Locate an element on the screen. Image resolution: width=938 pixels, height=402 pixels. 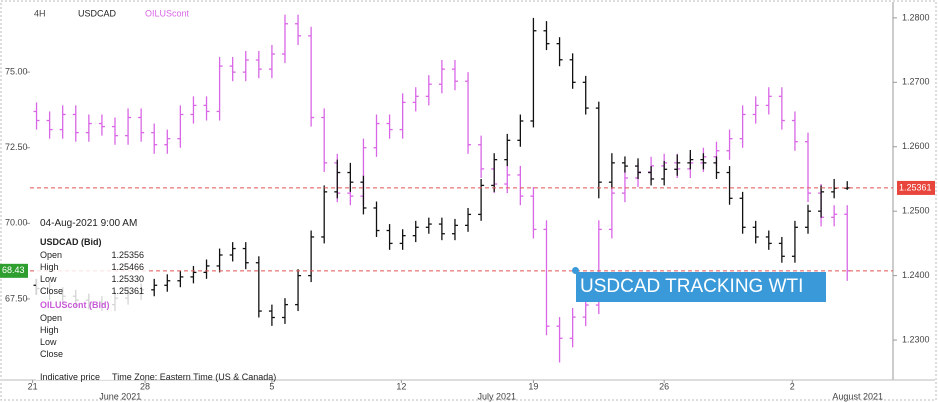
x-tick-label: 19 is located at coordinates (533, 386).